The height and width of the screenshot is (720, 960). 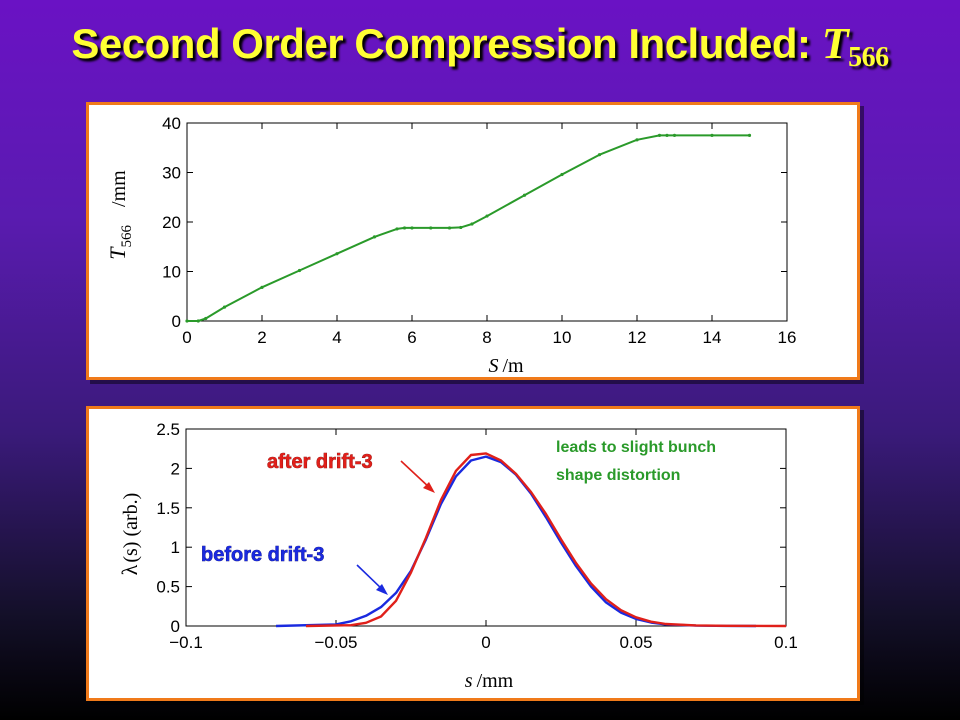 What do you see at coordinates (171, 173) in the screenshot?
I see `y-tick-label: 30` at bounding box center [171, 173].